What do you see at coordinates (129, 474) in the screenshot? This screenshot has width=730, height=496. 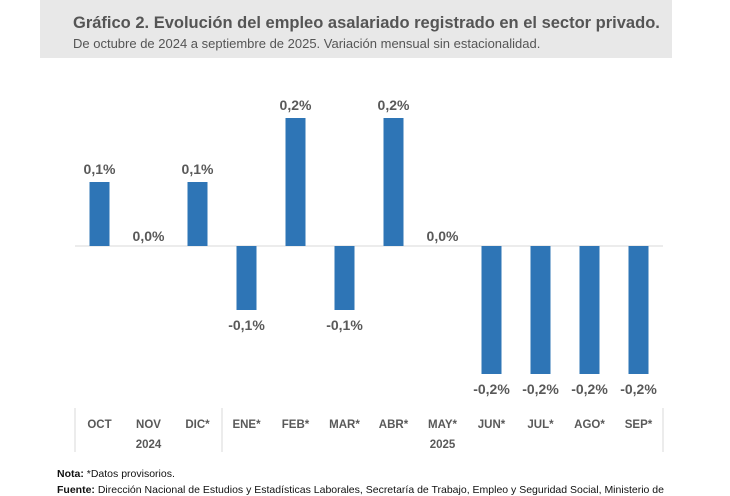 I see `note-text: *Datos provisorios.` at bounding box center [129, 474].